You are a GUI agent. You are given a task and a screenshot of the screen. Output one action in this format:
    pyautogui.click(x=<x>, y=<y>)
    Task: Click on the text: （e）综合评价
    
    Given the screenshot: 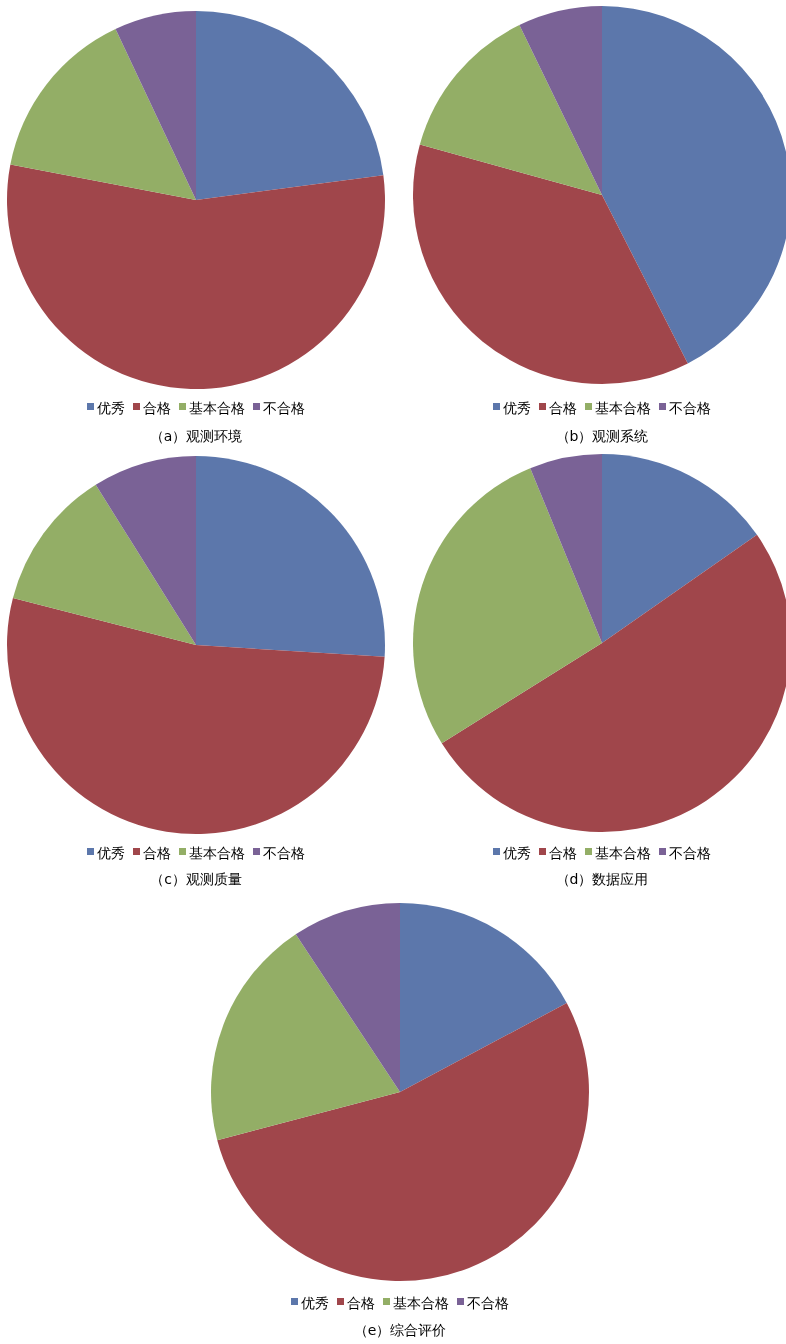 What is the action you would take?
    pyautogui.click(x=400, y=1330)
    